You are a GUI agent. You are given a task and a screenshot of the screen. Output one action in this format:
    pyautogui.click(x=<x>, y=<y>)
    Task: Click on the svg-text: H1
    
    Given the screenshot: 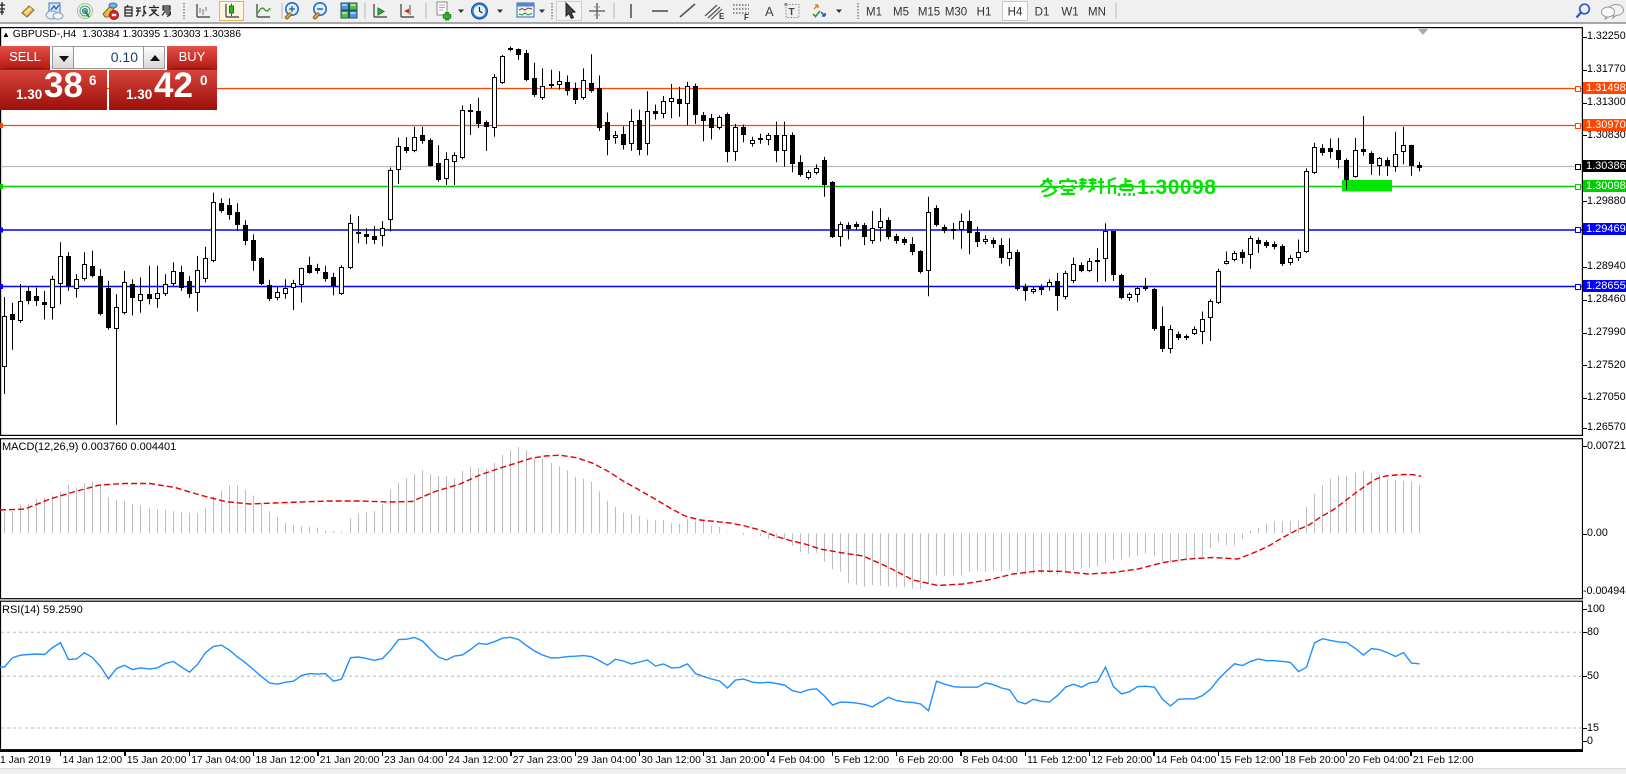 What is the action you would take?
    pyautogui.click(x=984, y=13)
    